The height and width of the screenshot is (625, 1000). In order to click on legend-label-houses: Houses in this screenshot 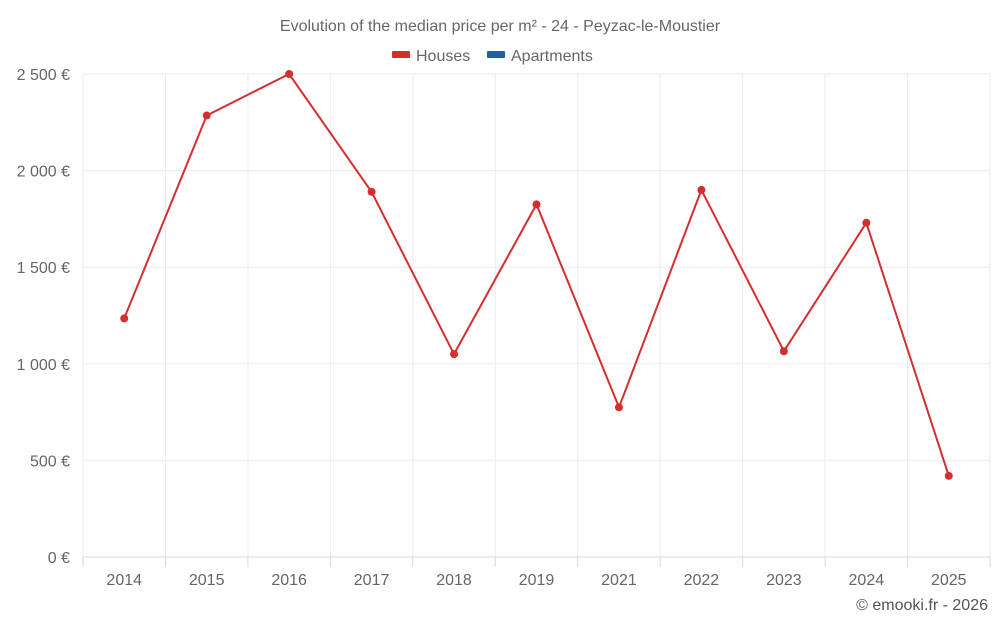, I will do `click(443, 56)`.